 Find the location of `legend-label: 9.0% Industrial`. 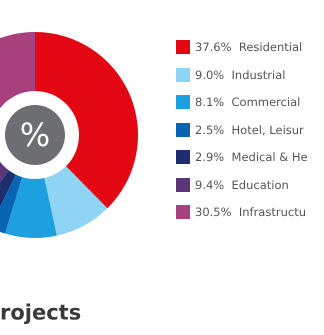

legend-label: 9.0% Industrial is located at coordinates (240, 75).